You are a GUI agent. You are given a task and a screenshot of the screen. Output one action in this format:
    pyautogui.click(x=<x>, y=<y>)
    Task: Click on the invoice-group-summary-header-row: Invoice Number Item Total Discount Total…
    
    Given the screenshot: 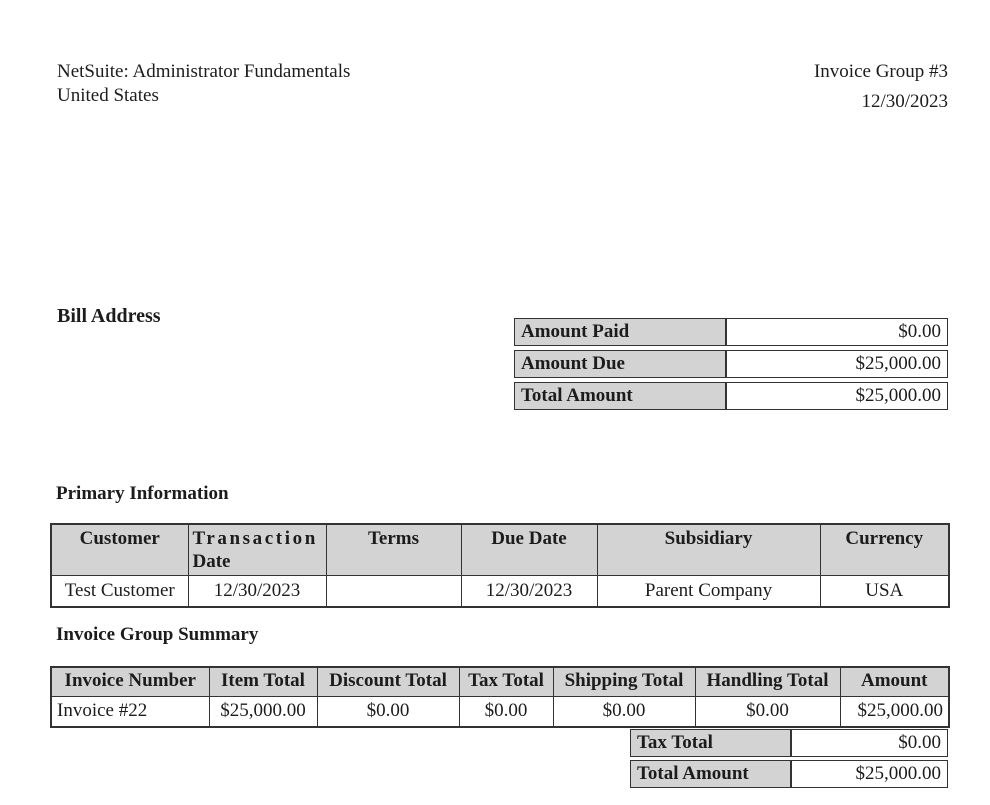 What is the action you would take?
    pyautogui.click(x=500, y=681)
    